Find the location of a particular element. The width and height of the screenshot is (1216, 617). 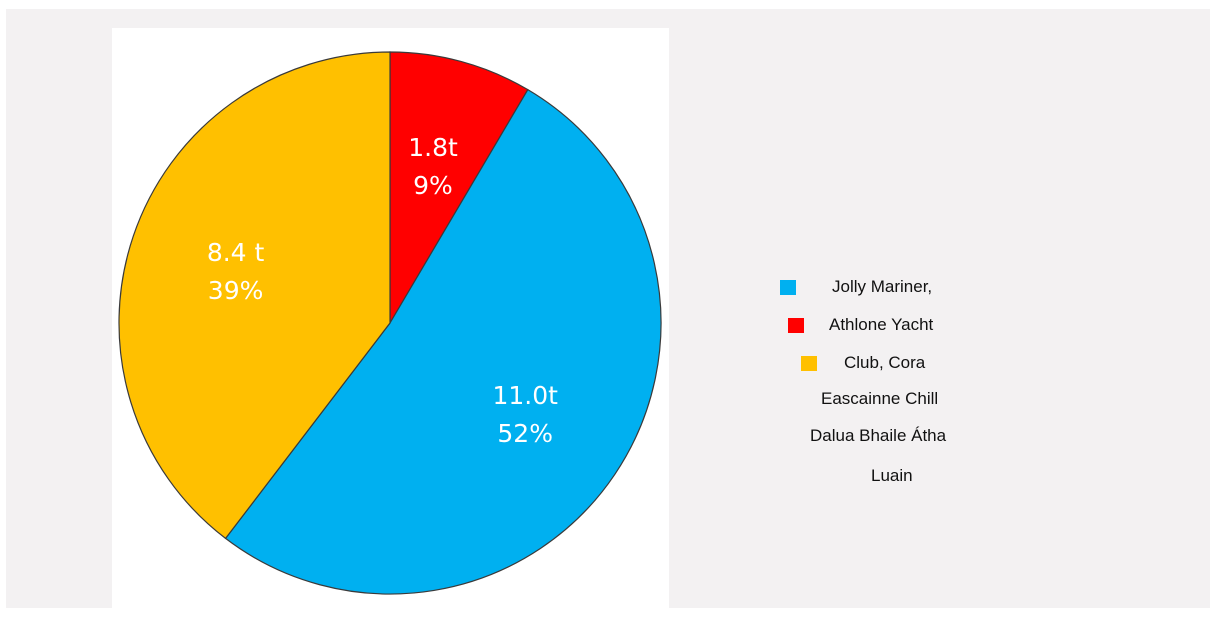

legend-swatch-athlone-yacht is located at coordinates (796, 325).